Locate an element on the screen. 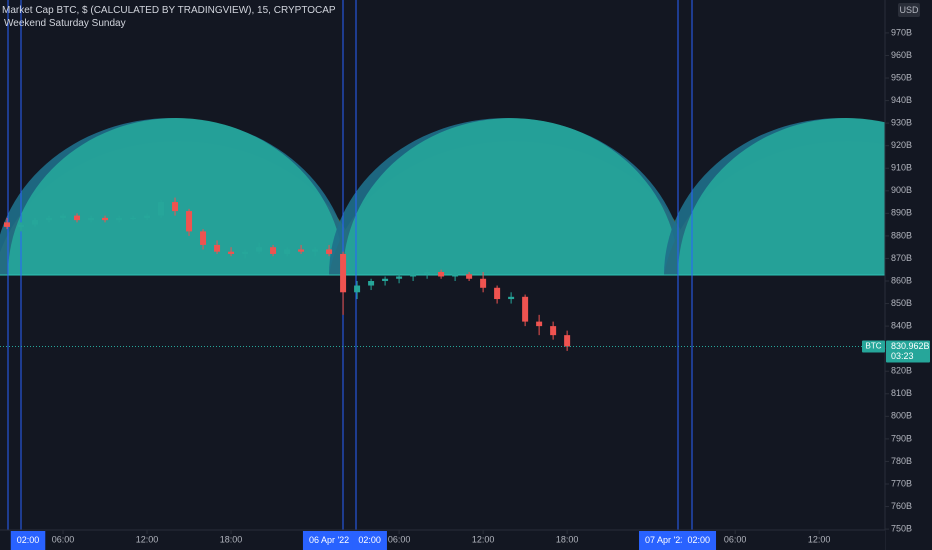 This screenshot has height=550, width=932. y-tick-label: 780B is located at coordinates (901, 461).